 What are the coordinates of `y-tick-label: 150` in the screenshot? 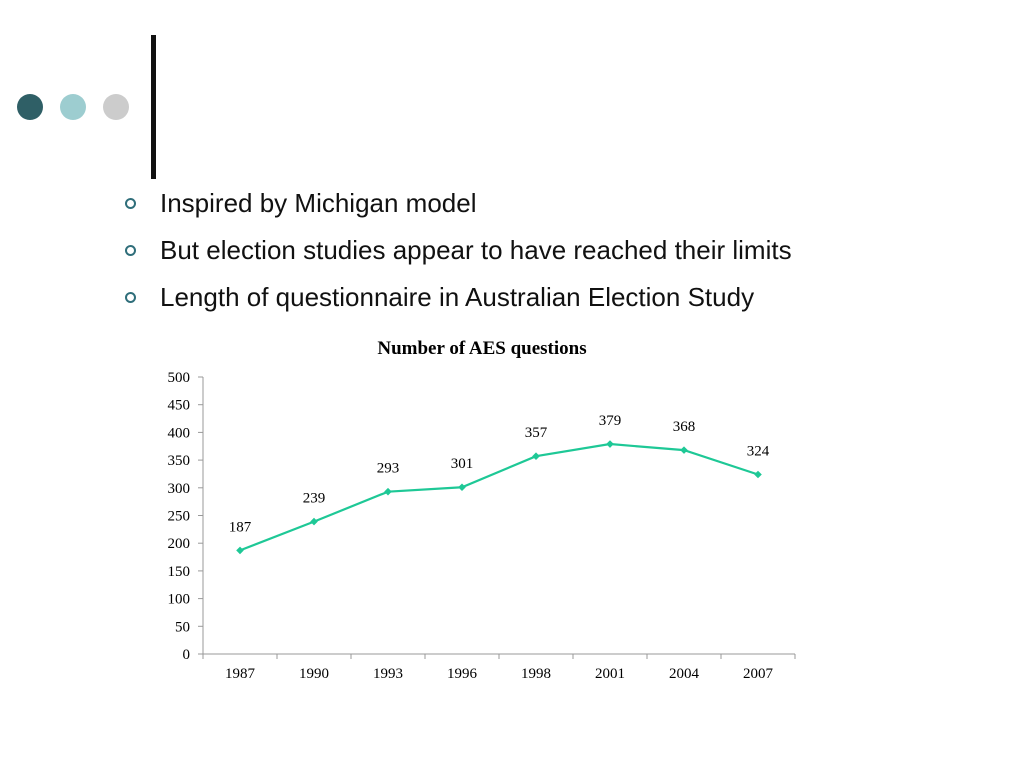 It's located at (179, 572).